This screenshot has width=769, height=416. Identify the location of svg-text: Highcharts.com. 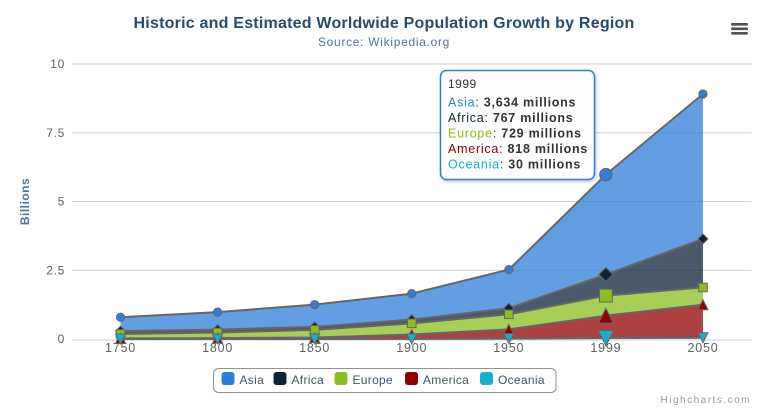
(706, 400).